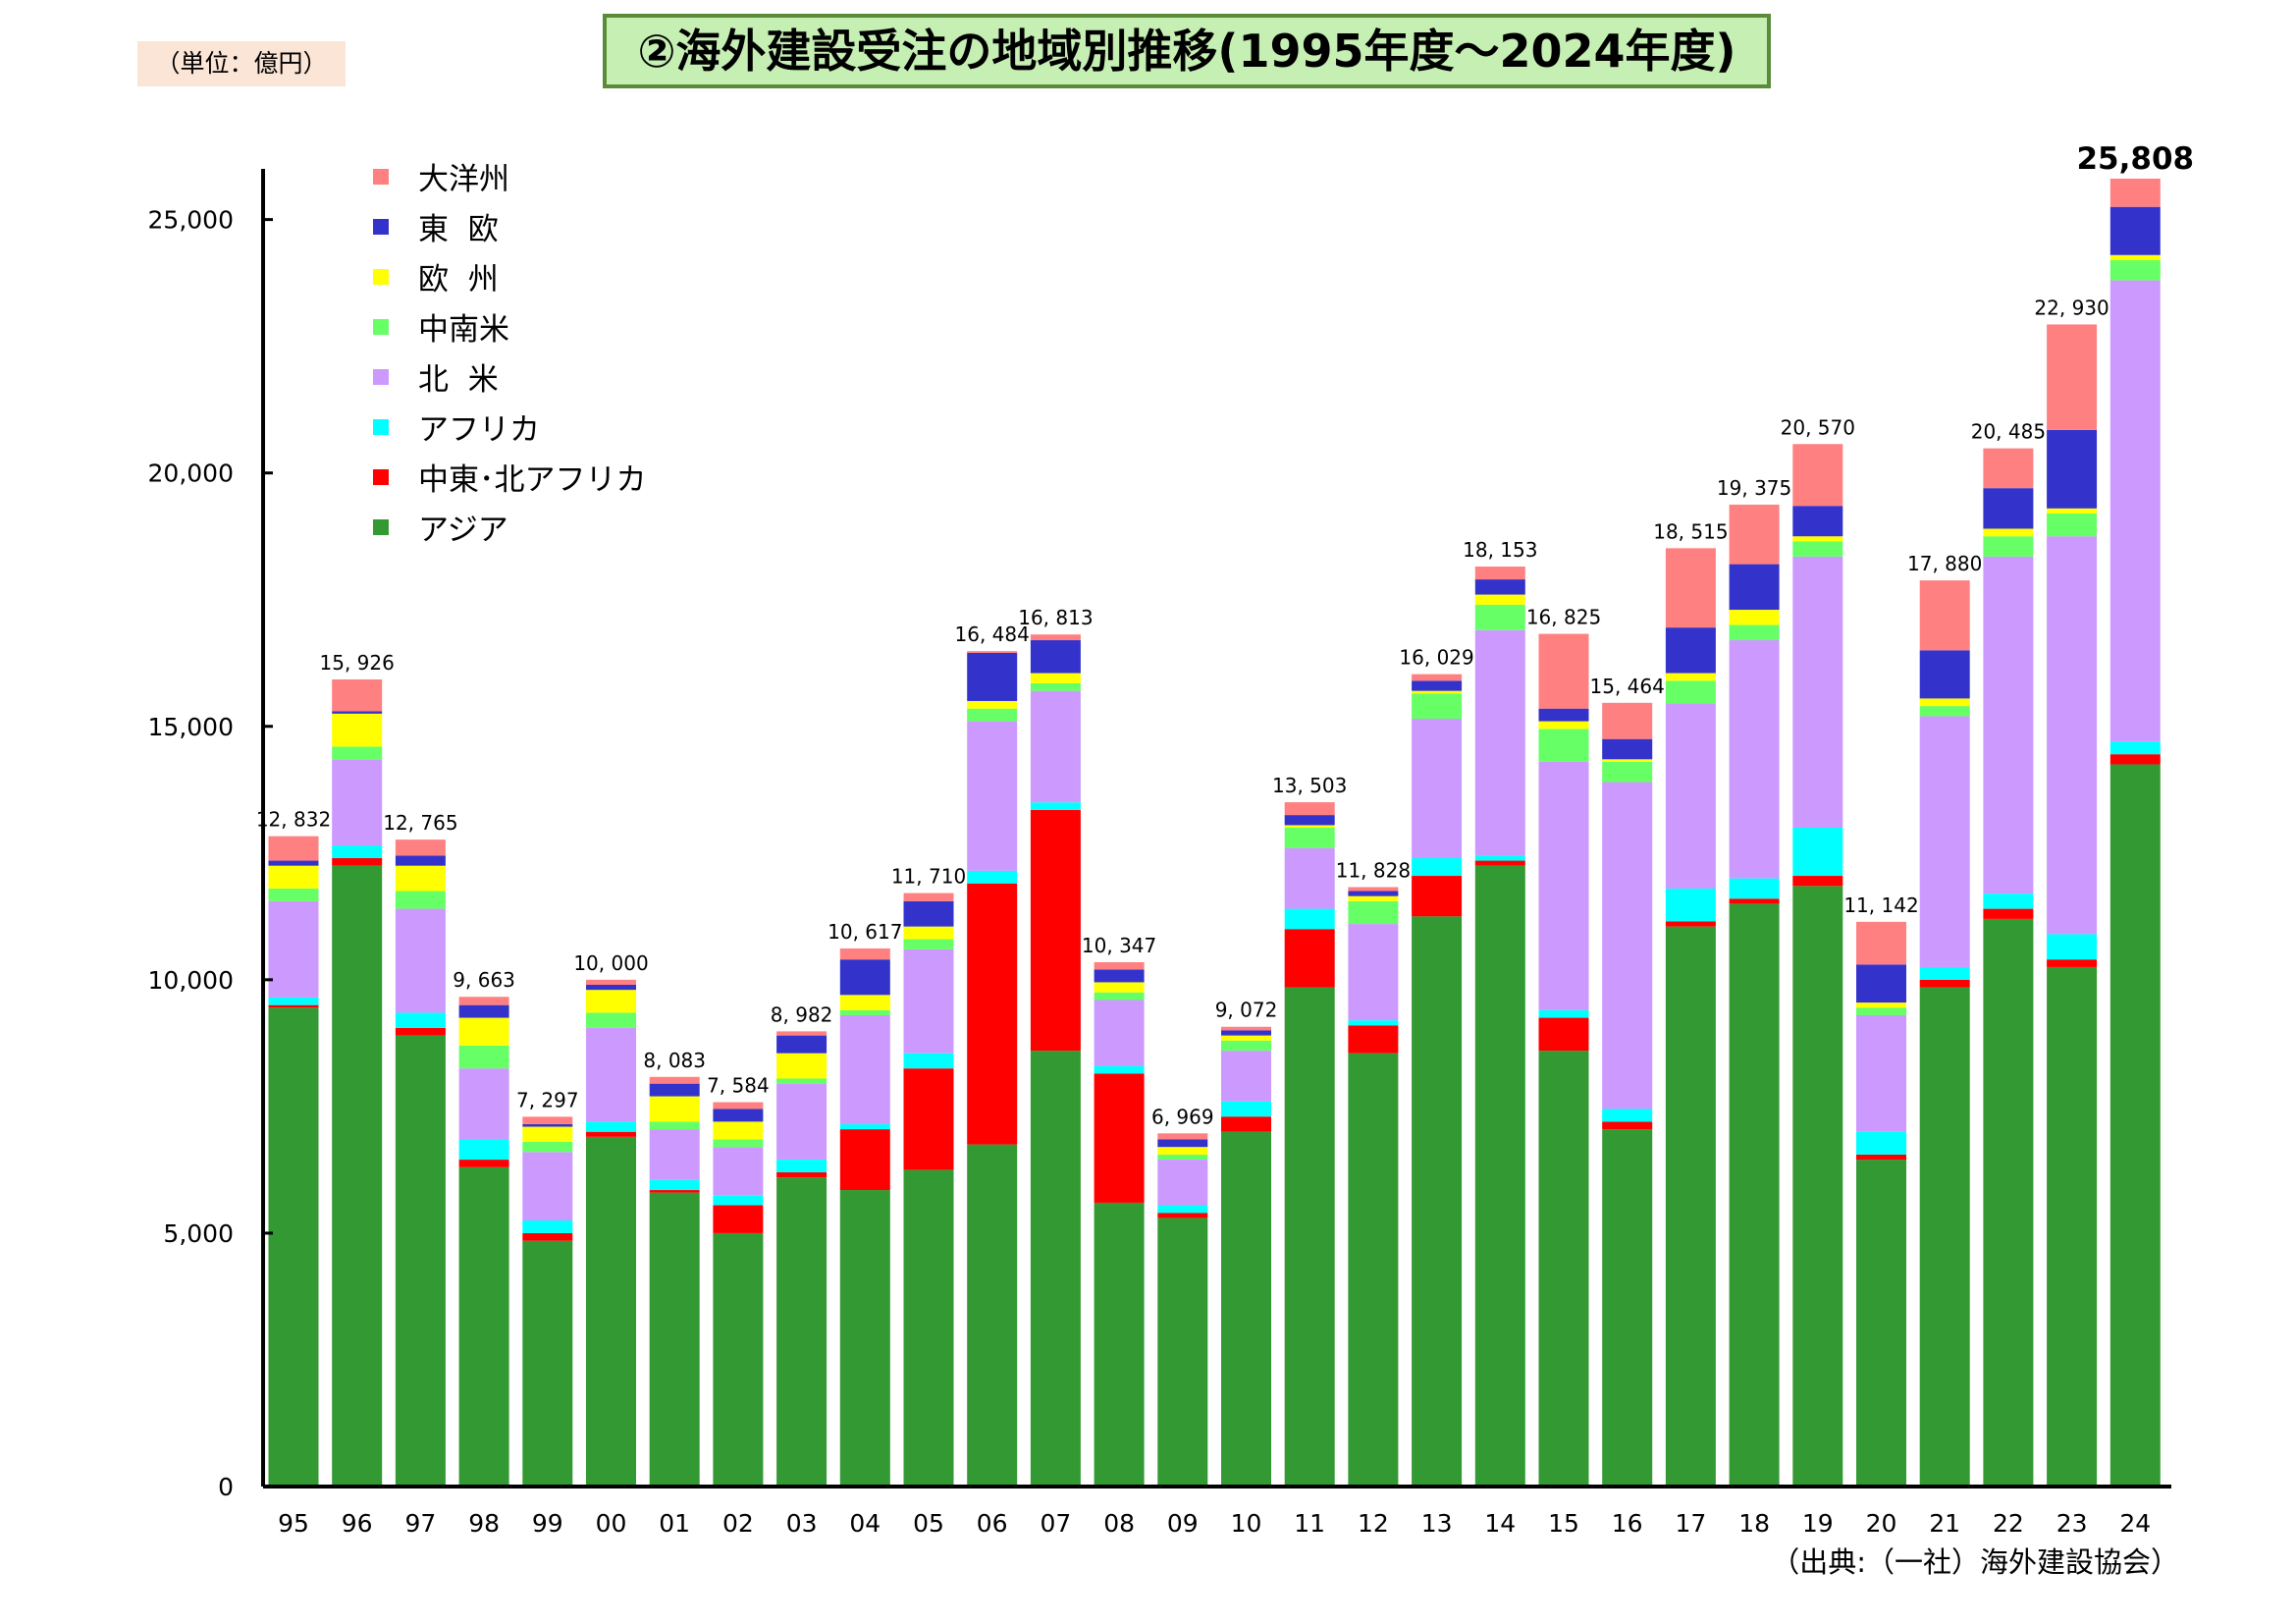 The width and height of the screenshot is (2296, 1624). I want to click on legend-label: アフリカ, so click(479, 430).